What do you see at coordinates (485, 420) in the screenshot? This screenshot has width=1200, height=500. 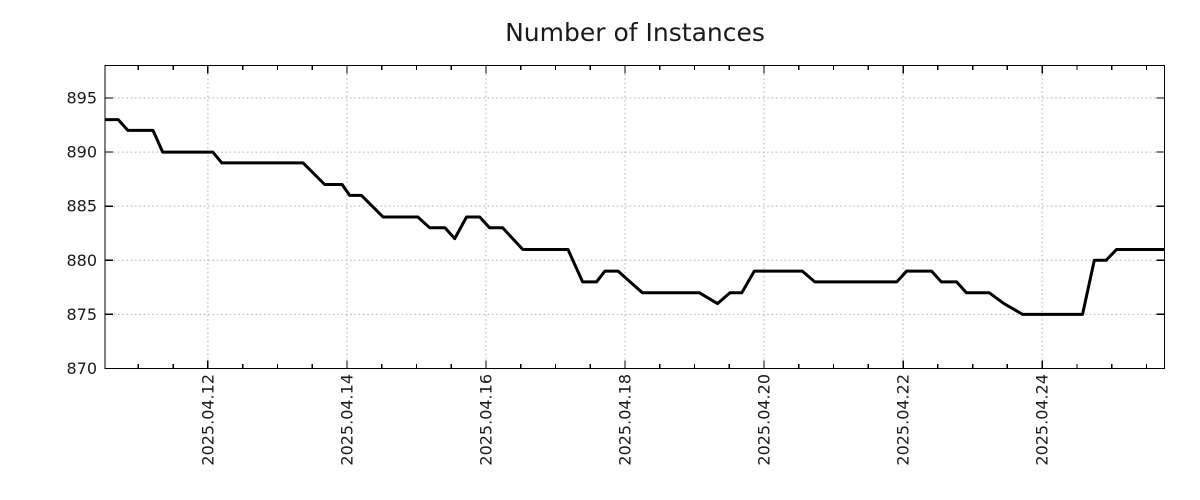 I see `x-tick-label: 2025.04.16` at bounding box center [485, 420].